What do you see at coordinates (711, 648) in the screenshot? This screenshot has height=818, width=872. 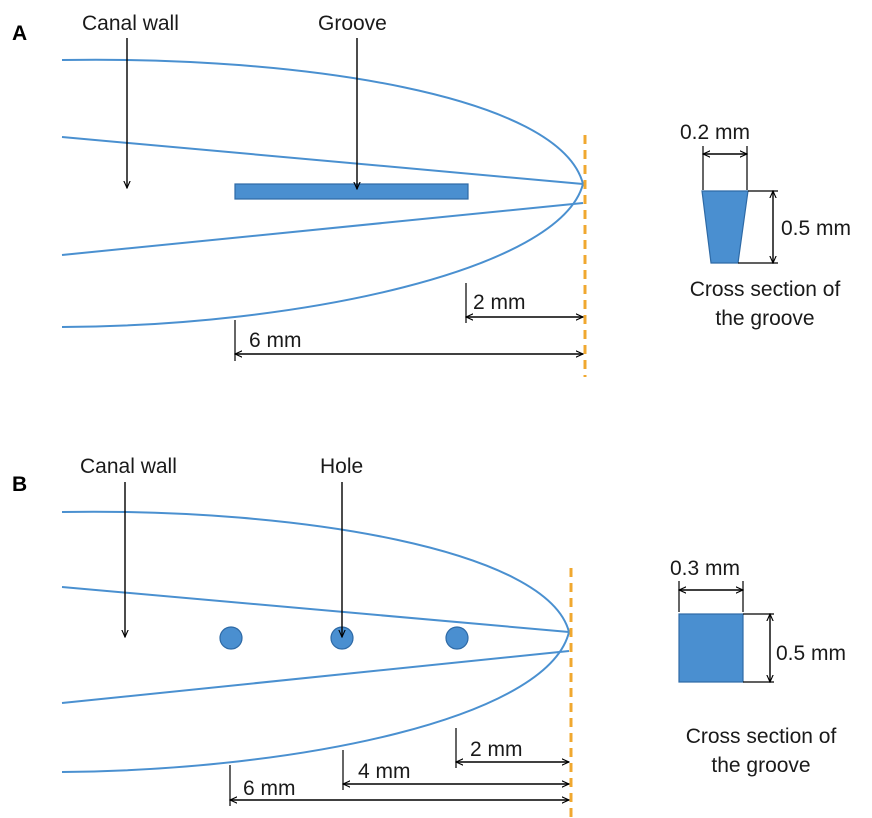 I see `groove-square` at bounding box center [711, 648].